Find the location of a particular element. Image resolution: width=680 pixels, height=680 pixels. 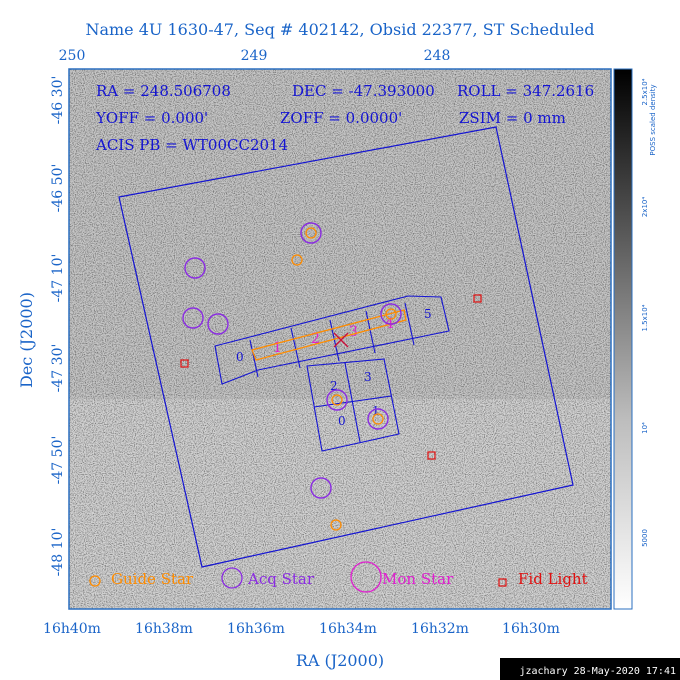

acis-s-array is located at coordinates (332, 340).